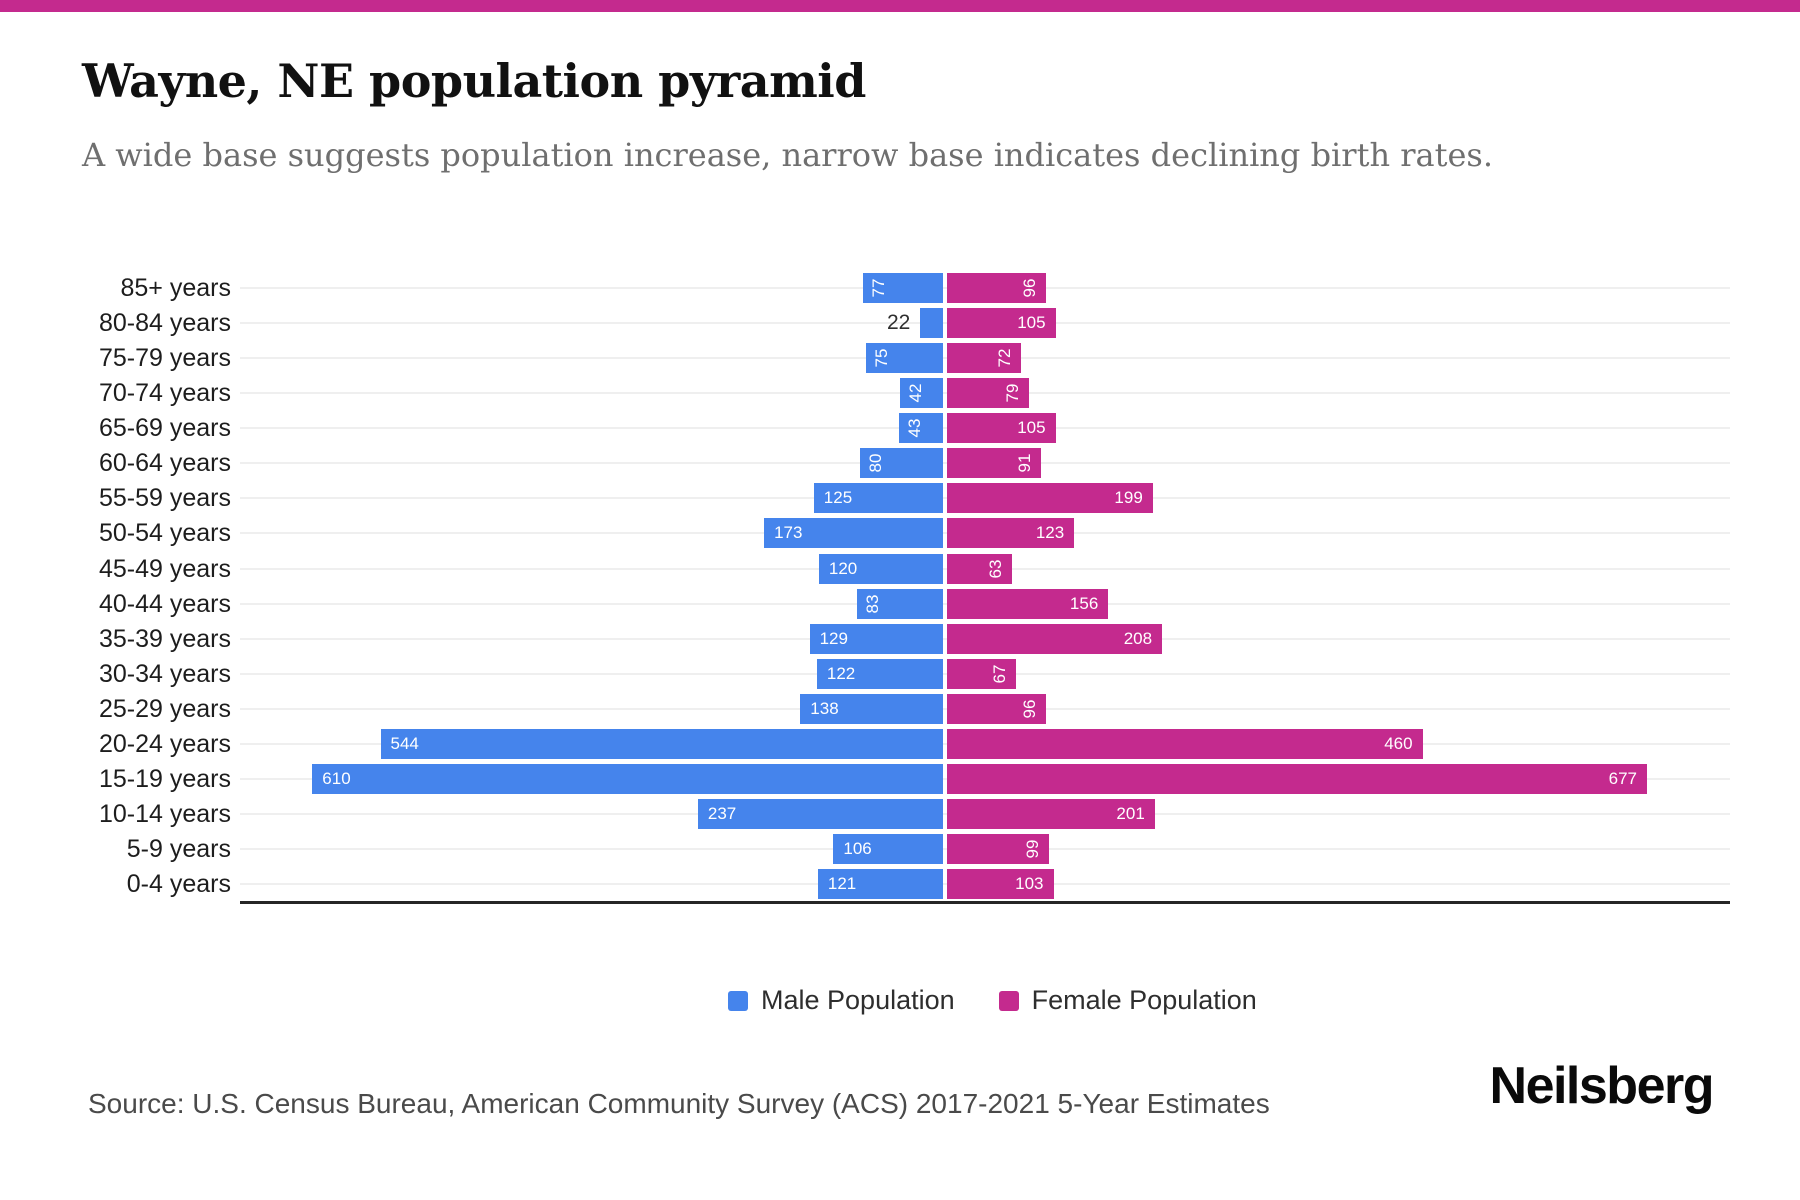  What do you see at coordinates (833, 638) in the screenshot?
I see `male-value-label: 129` at bounding box center [833, 638].